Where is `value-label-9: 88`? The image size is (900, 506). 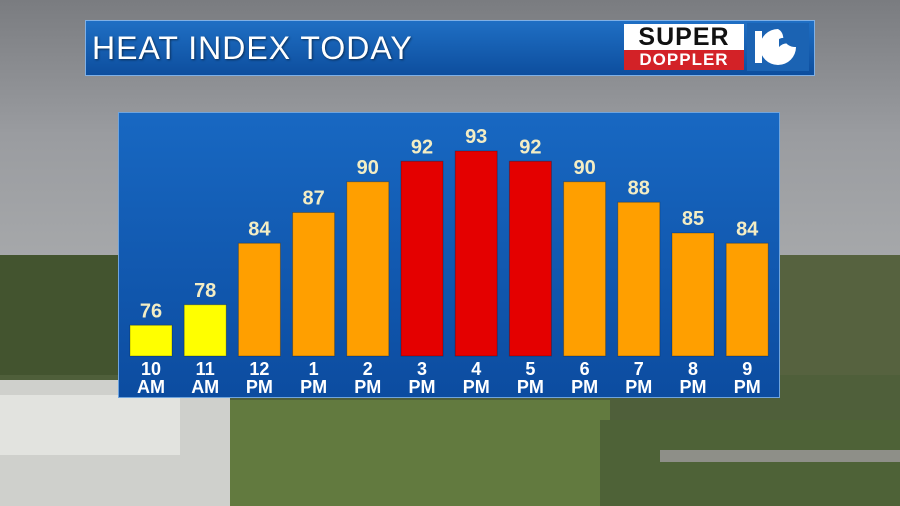 value-label-9: 88 is located at coordinates (639, 188).